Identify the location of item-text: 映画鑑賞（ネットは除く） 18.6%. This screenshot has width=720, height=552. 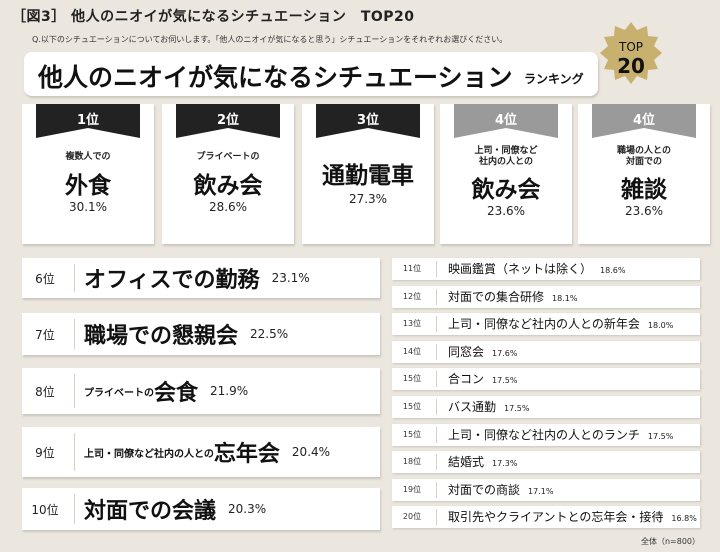
(536, 269).